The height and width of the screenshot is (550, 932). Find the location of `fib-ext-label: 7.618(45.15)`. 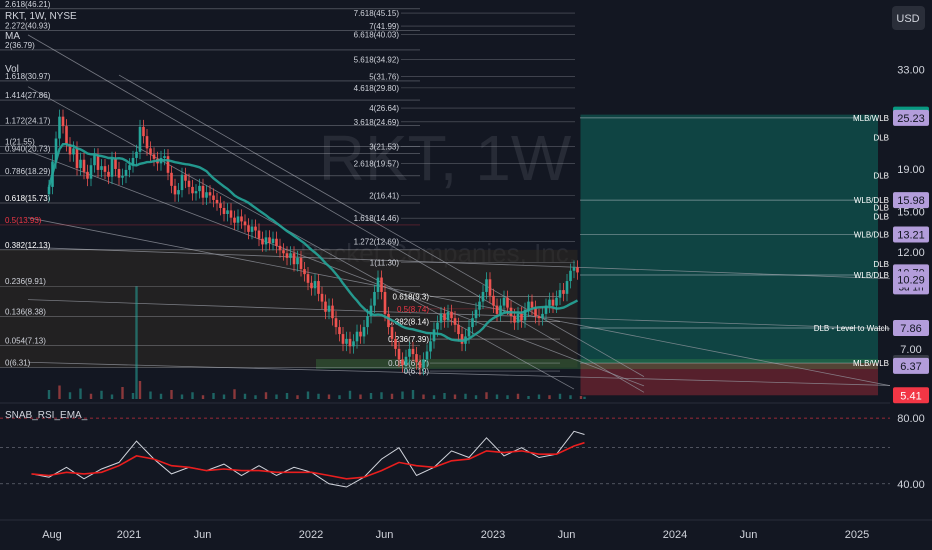

fib-ext-label: 7.618(45.15) is located at coordinates (377, 13).